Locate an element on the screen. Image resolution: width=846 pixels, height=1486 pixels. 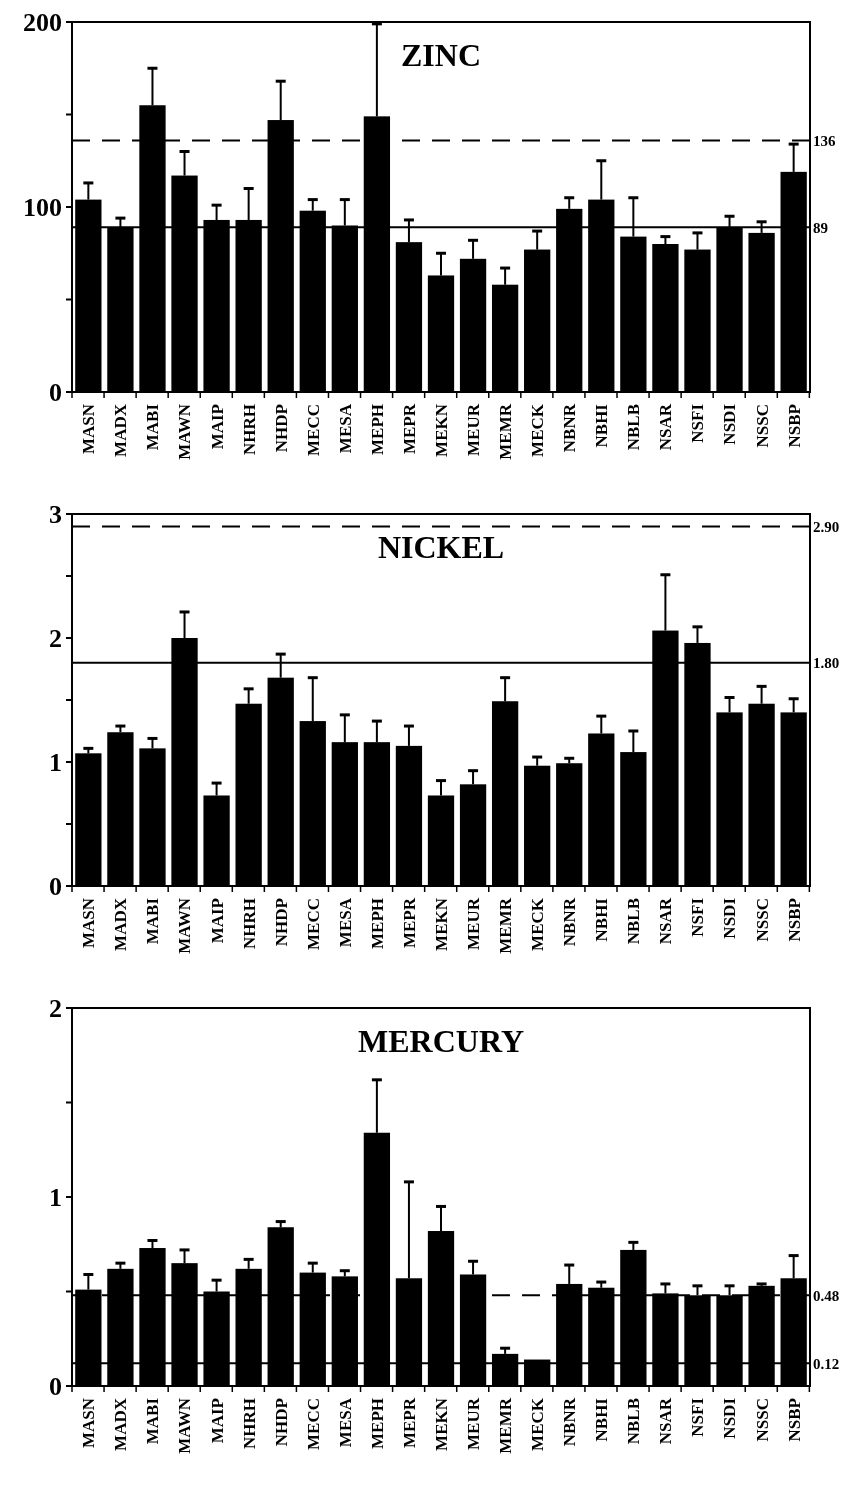
ref-line-label: 0.12 is located at coordinates (826, 1363).